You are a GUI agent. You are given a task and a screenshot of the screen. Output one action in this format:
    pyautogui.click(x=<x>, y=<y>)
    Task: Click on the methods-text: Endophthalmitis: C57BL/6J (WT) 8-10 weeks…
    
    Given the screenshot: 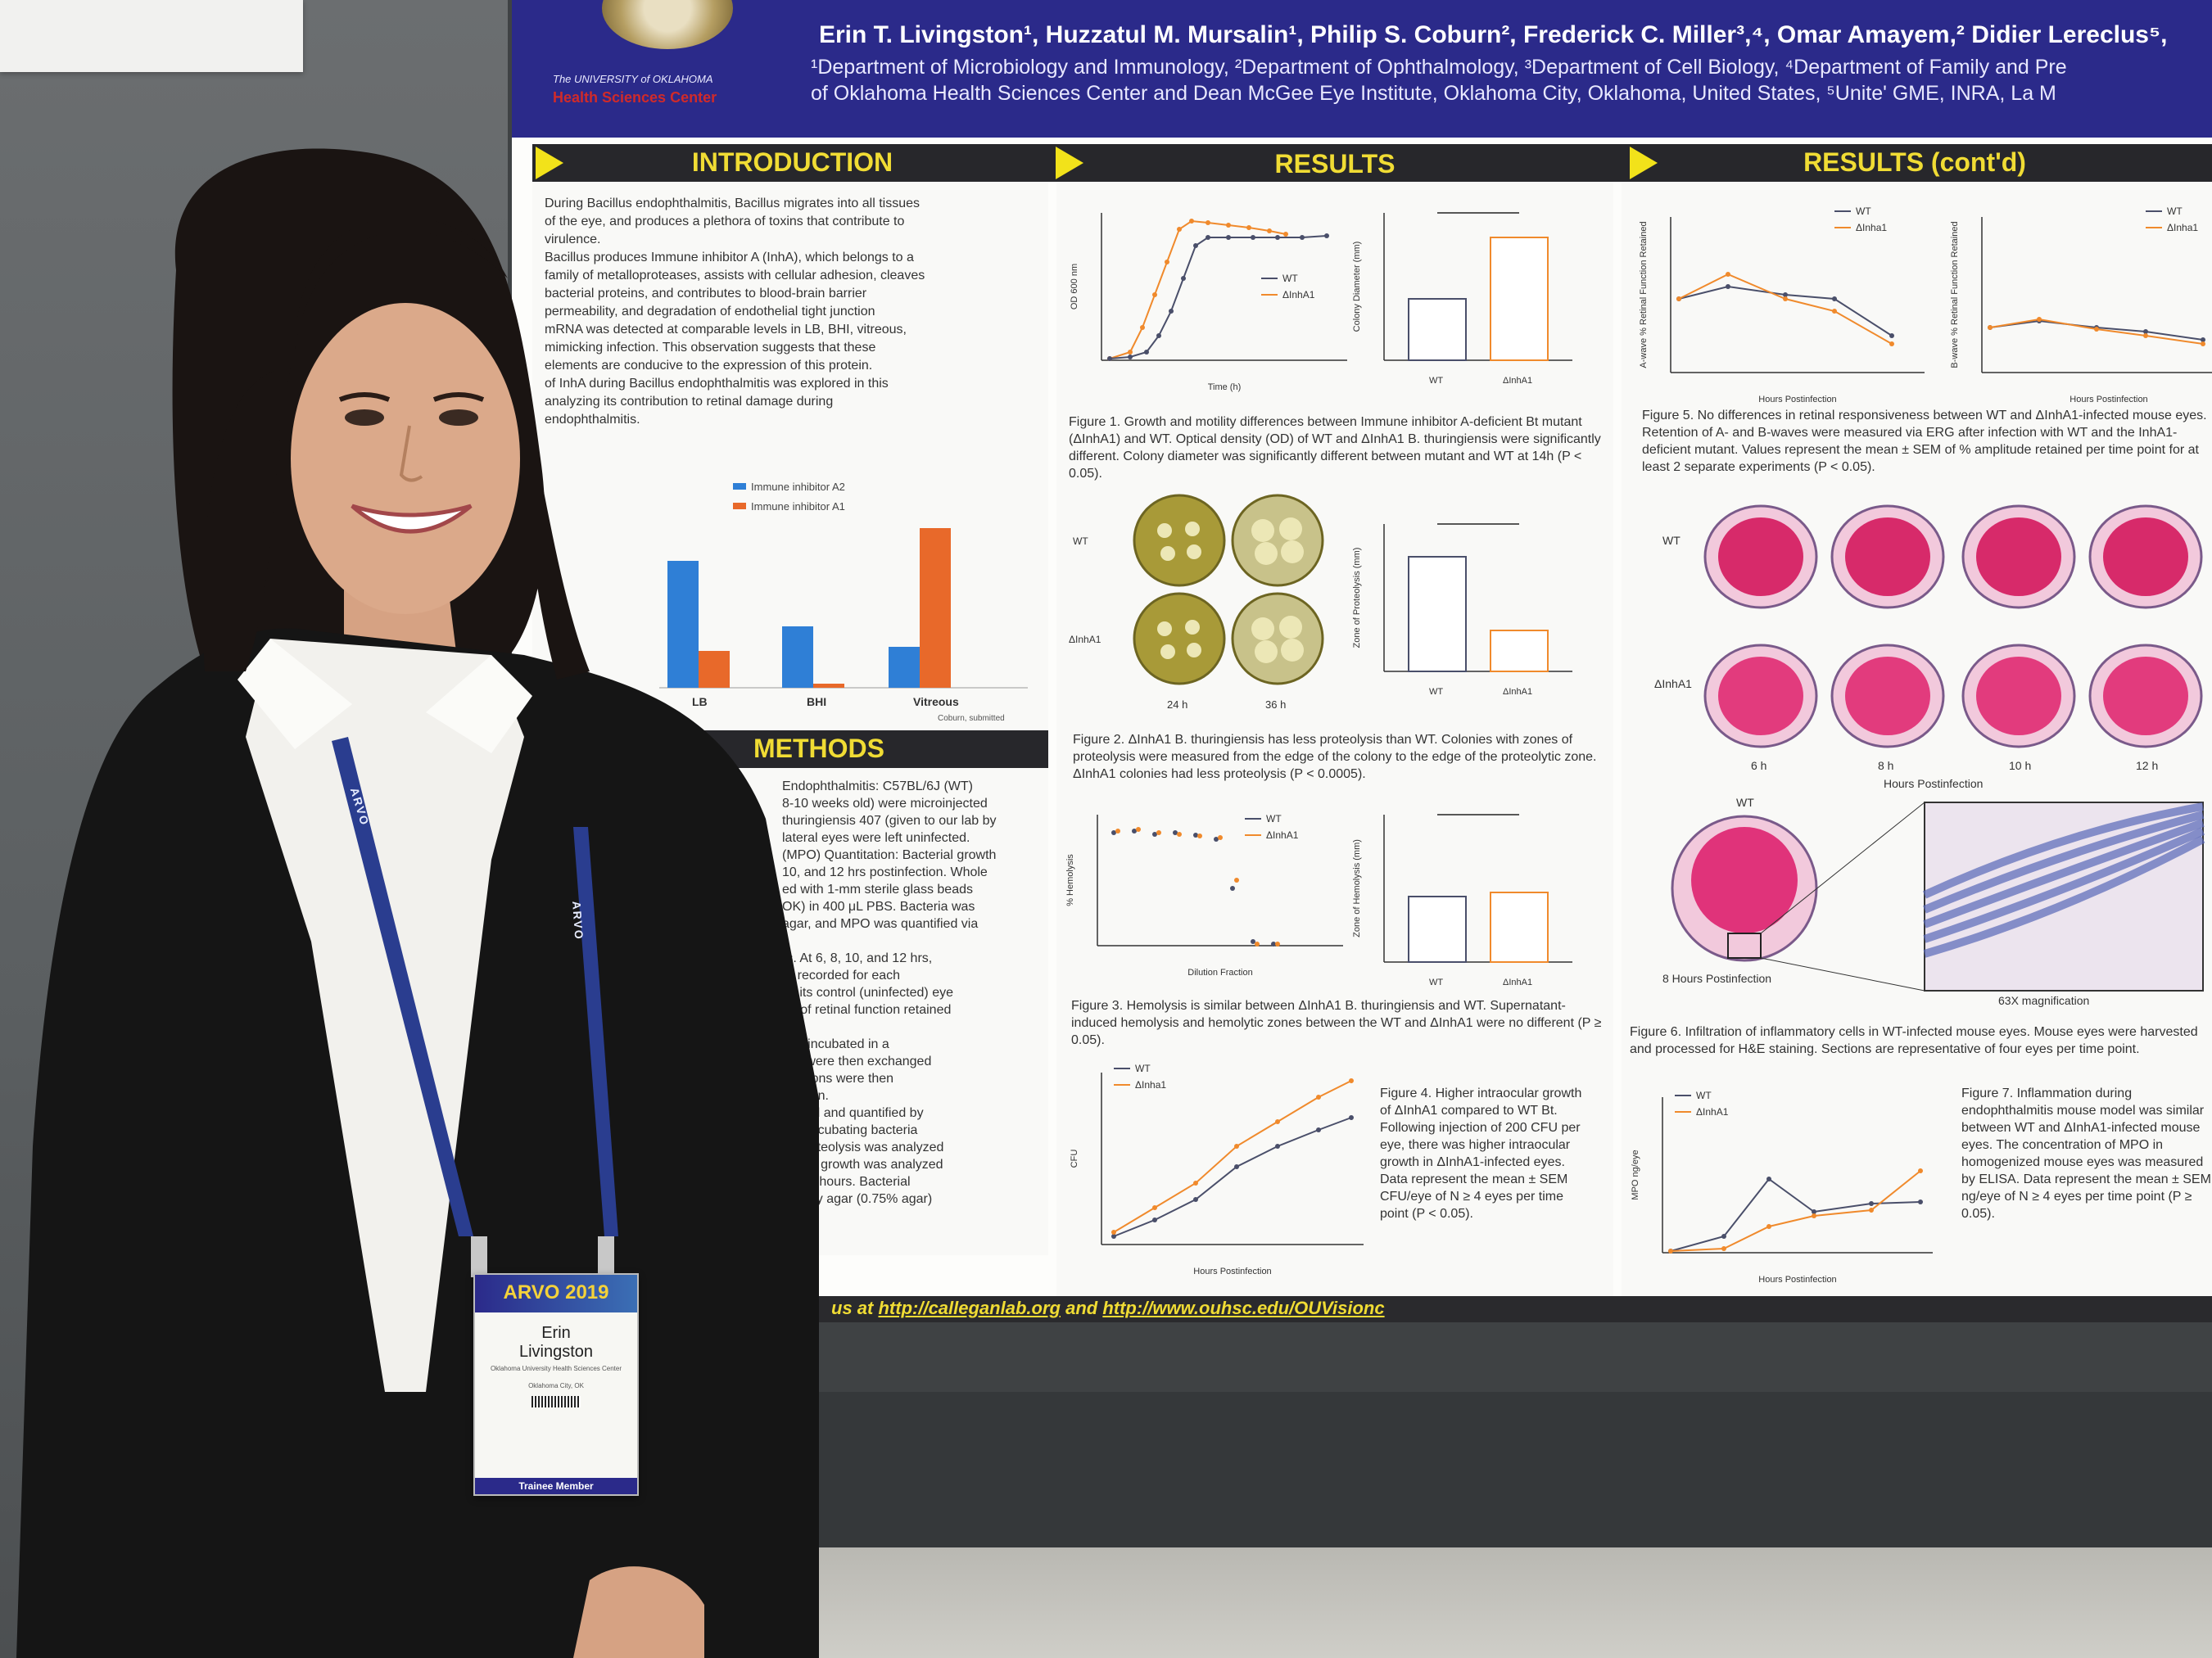 What is the action you would take?
    pyautogui.click(x=913, y=993)
    